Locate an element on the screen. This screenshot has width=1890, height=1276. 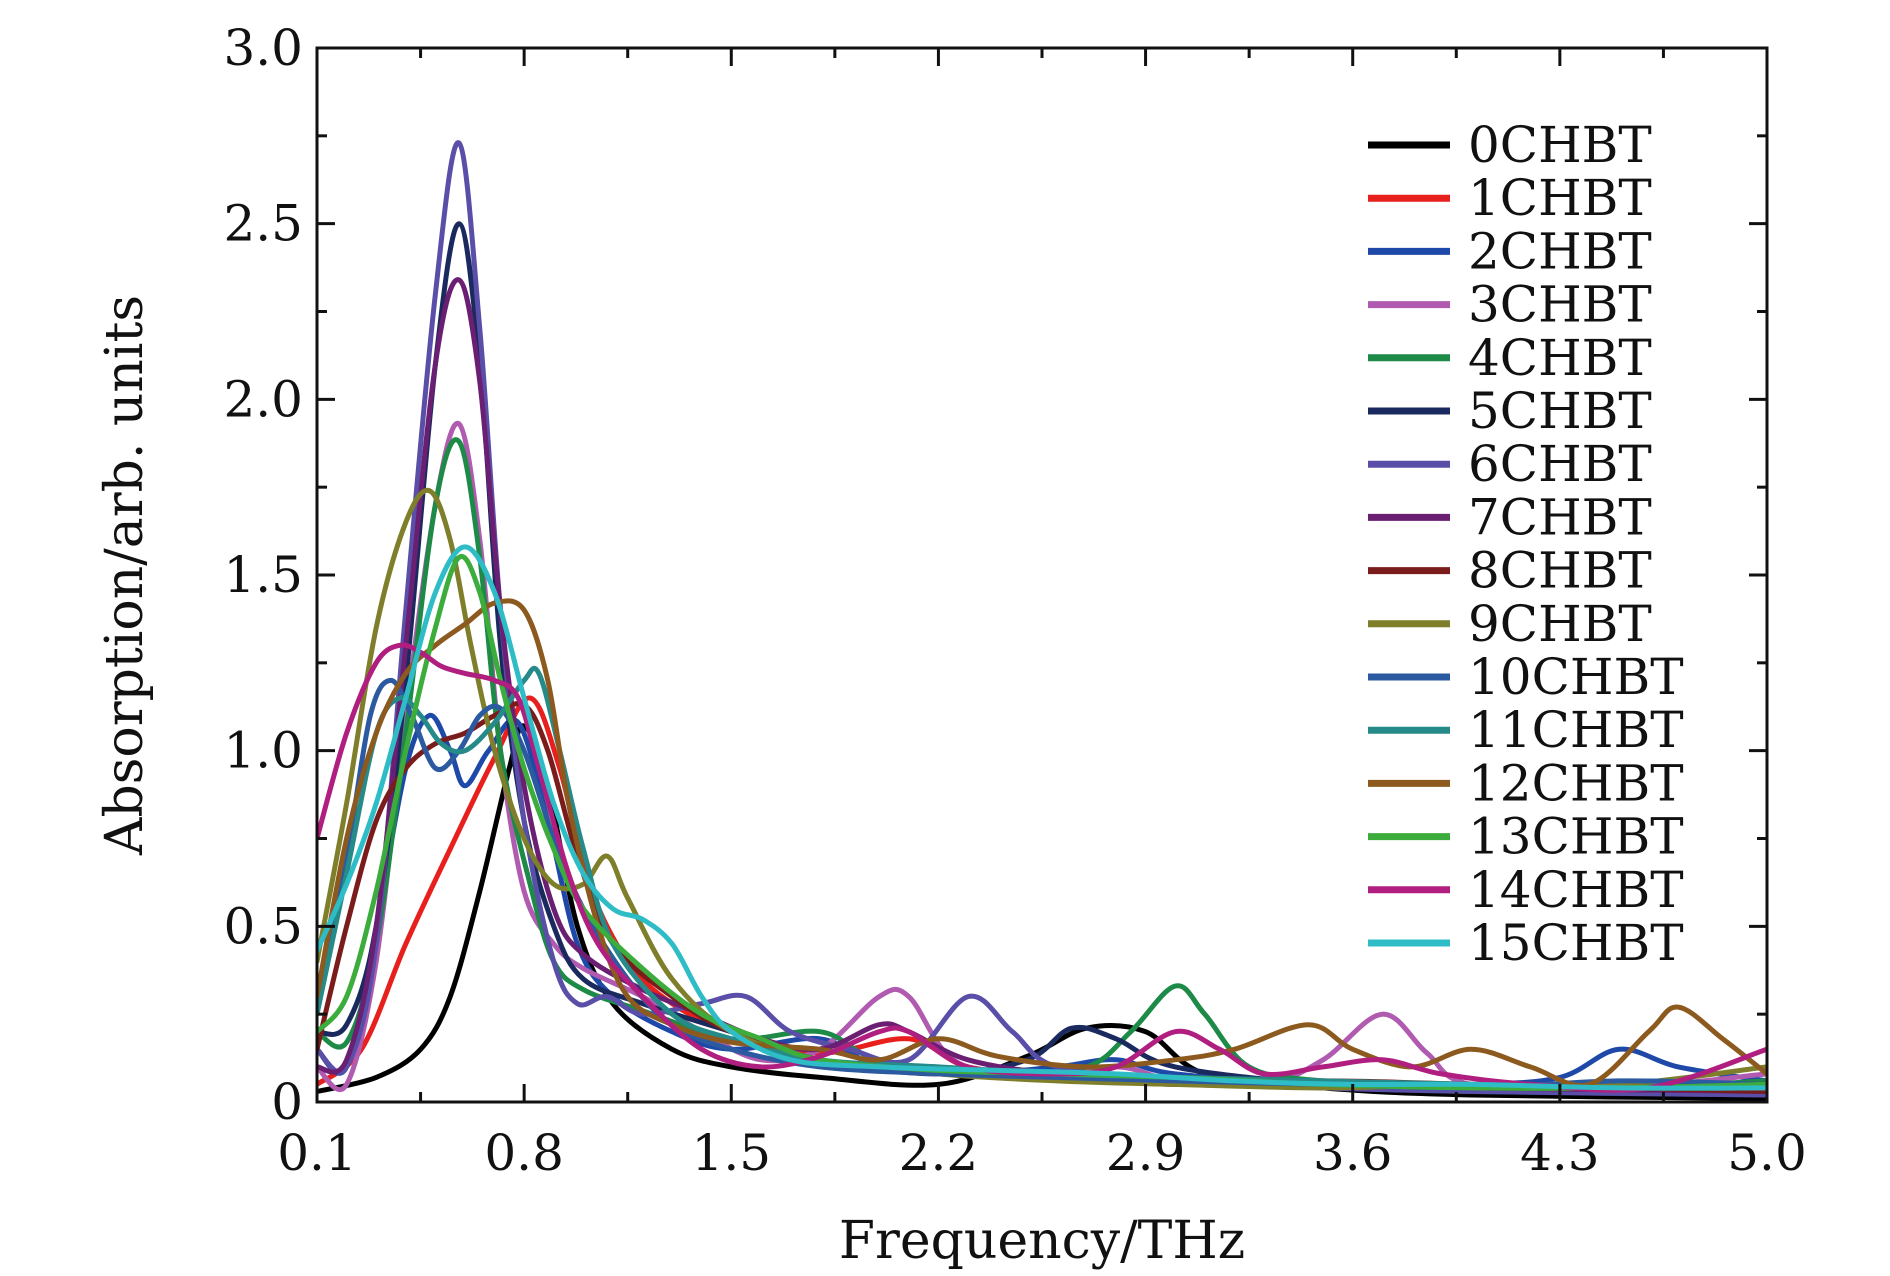
legend-label: 11CHBT is located at coordinates (1576, 730).